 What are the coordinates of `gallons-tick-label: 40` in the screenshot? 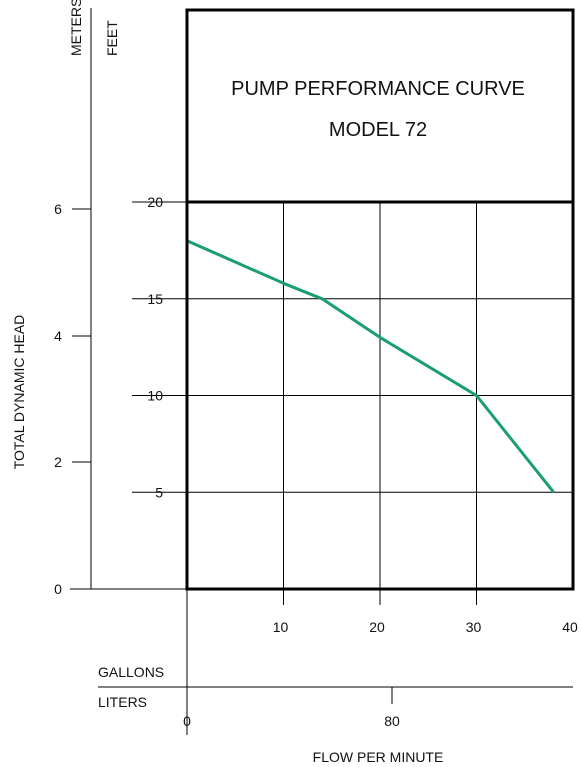 It's located at (570, 627).